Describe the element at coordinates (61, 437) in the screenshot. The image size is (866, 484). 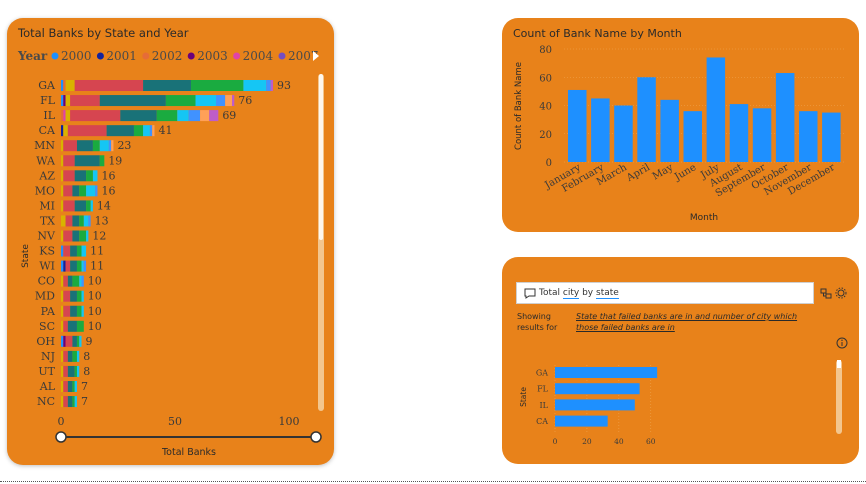
I see `range-slider-start-handle` at that location.